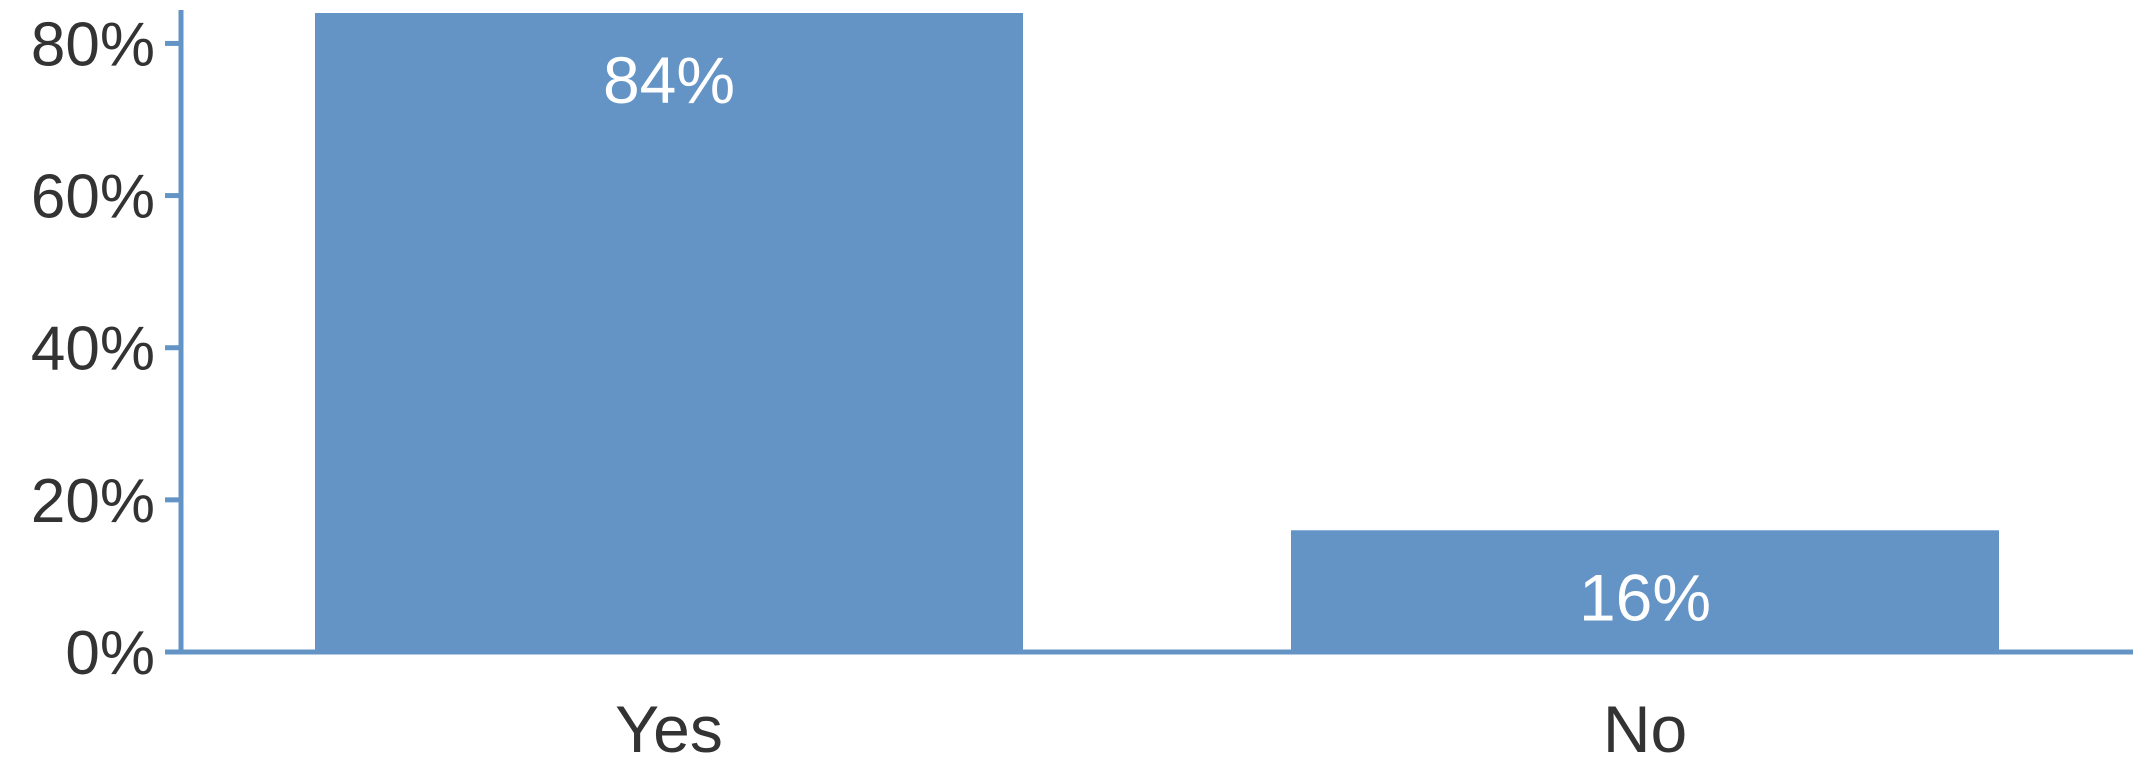 The height and width of the screenshot is (761, 2133). Describe the element at coordinates (93, 501) in the screenshot. I see `y-tick-label: 20%` at that location.